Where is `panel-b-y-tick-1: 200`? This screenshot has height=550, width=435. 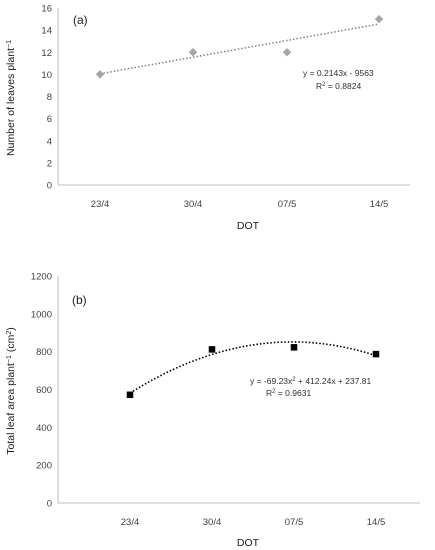 panel-b-y-tick-1: 200 is located at coordinates (44, 466).